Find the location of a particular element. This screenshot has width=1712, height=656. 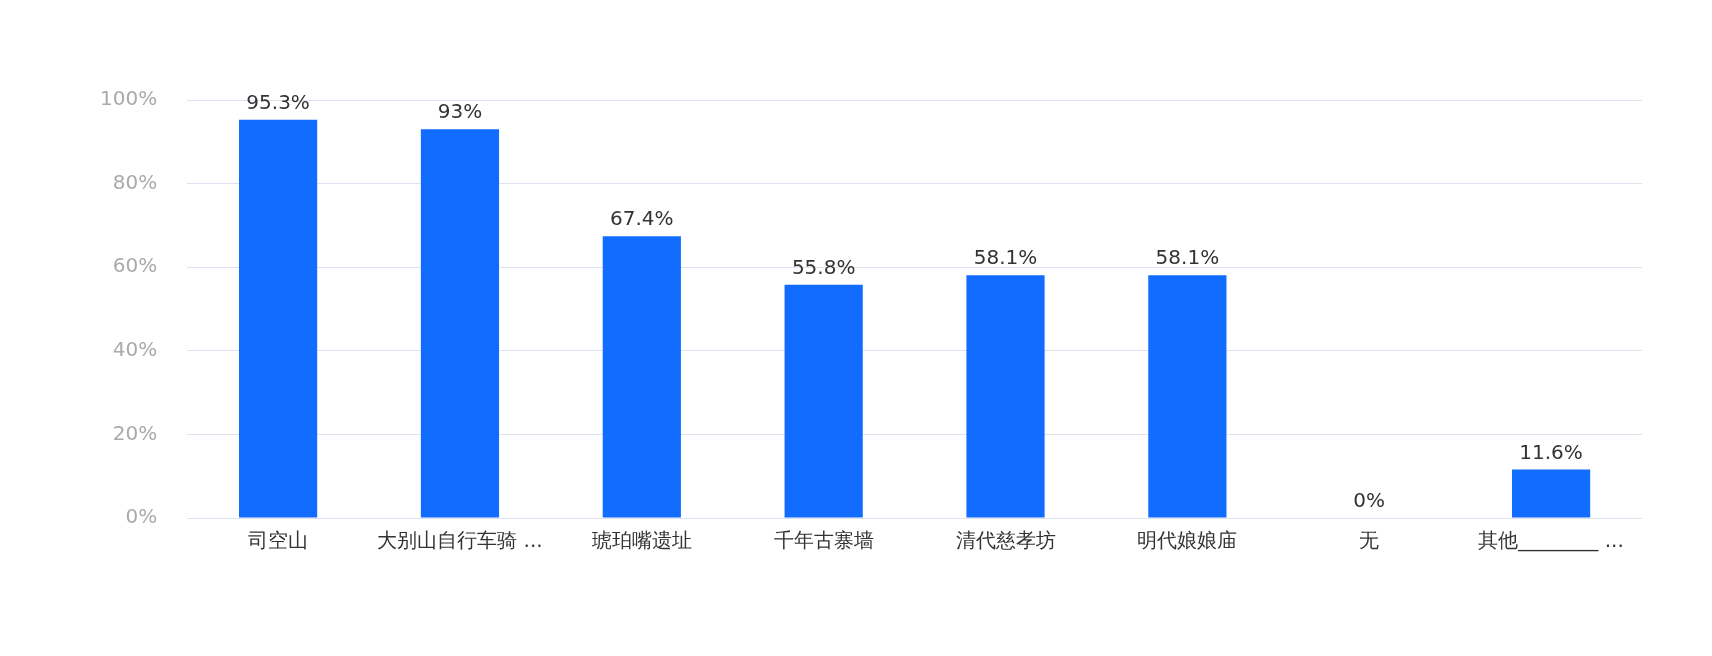

data-label: 11.6% is located at coordinates (1551, 451).